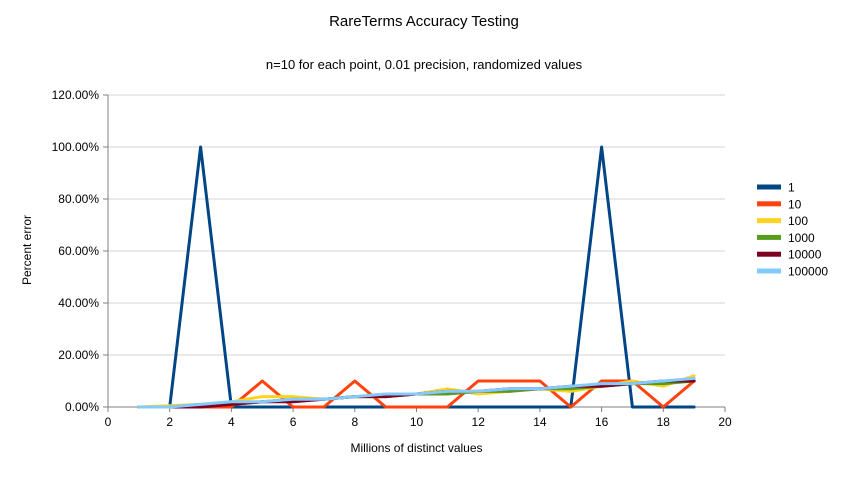  I want to click on y-tick-label: 0.00%, so click(82, 407).